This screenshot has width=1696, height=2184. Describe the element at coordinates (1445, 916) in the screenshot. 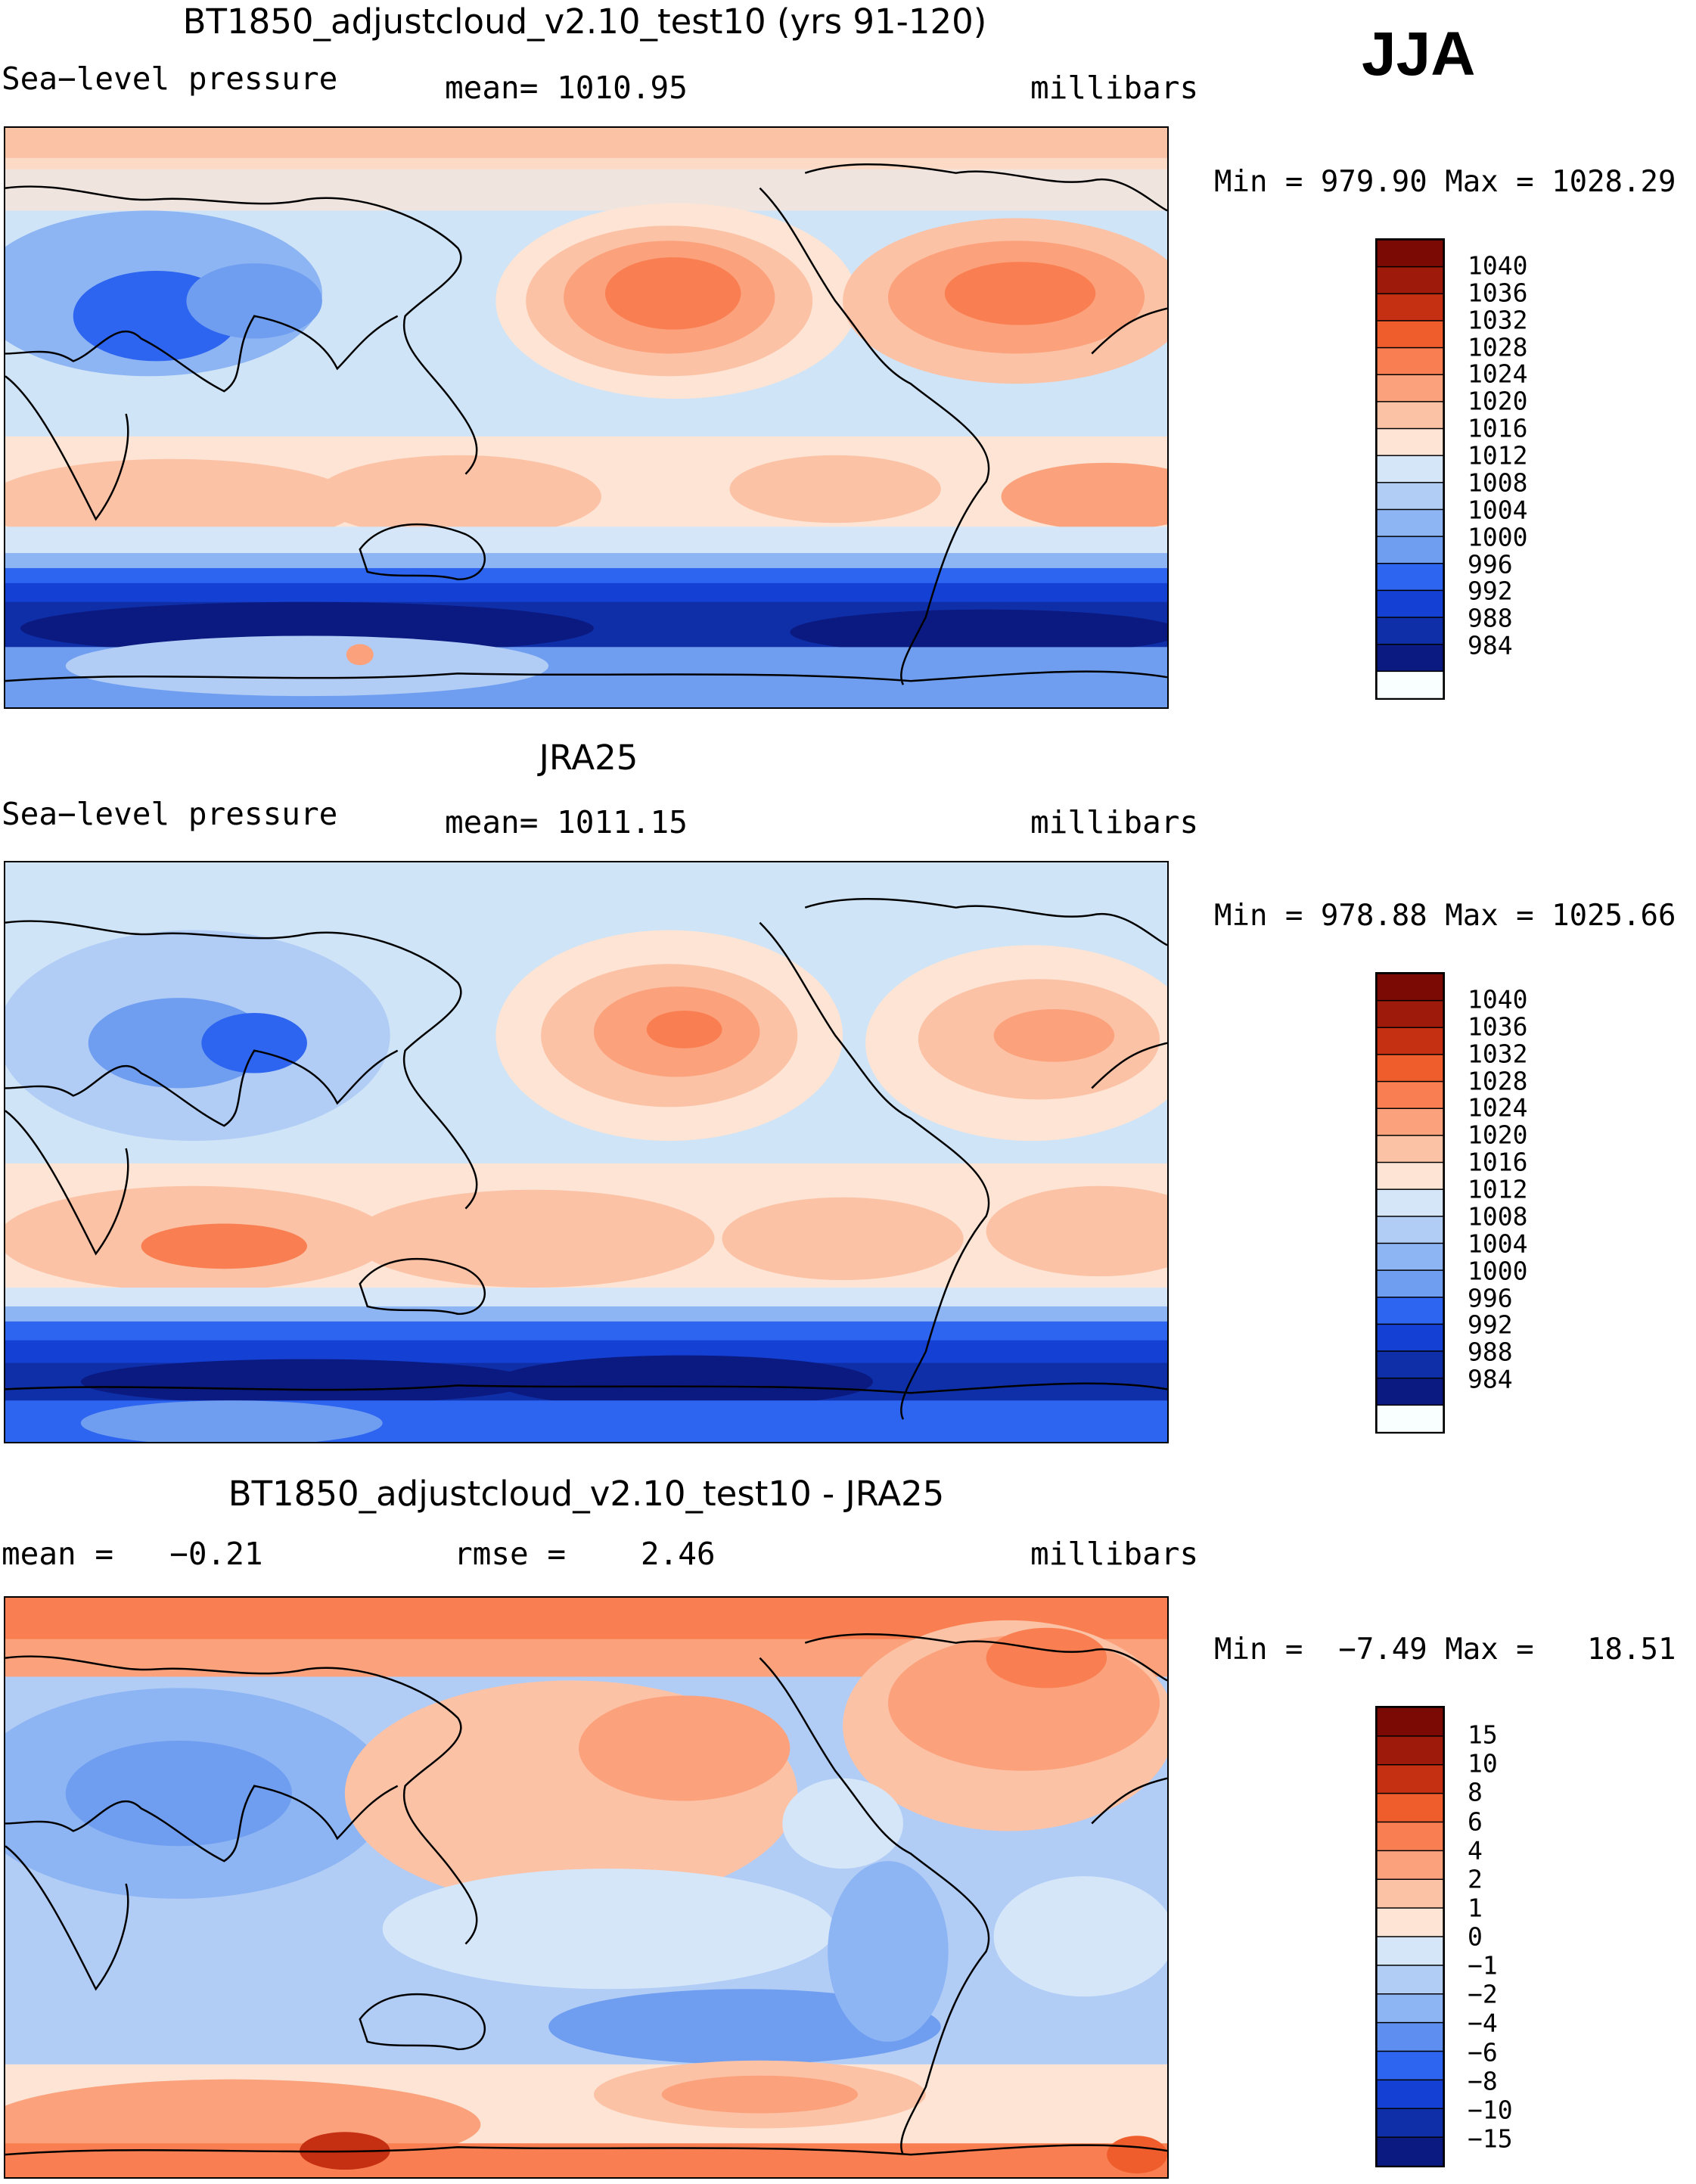

I see `minmax-obs: Min = 978.88 Max = 1025.66` at that location.